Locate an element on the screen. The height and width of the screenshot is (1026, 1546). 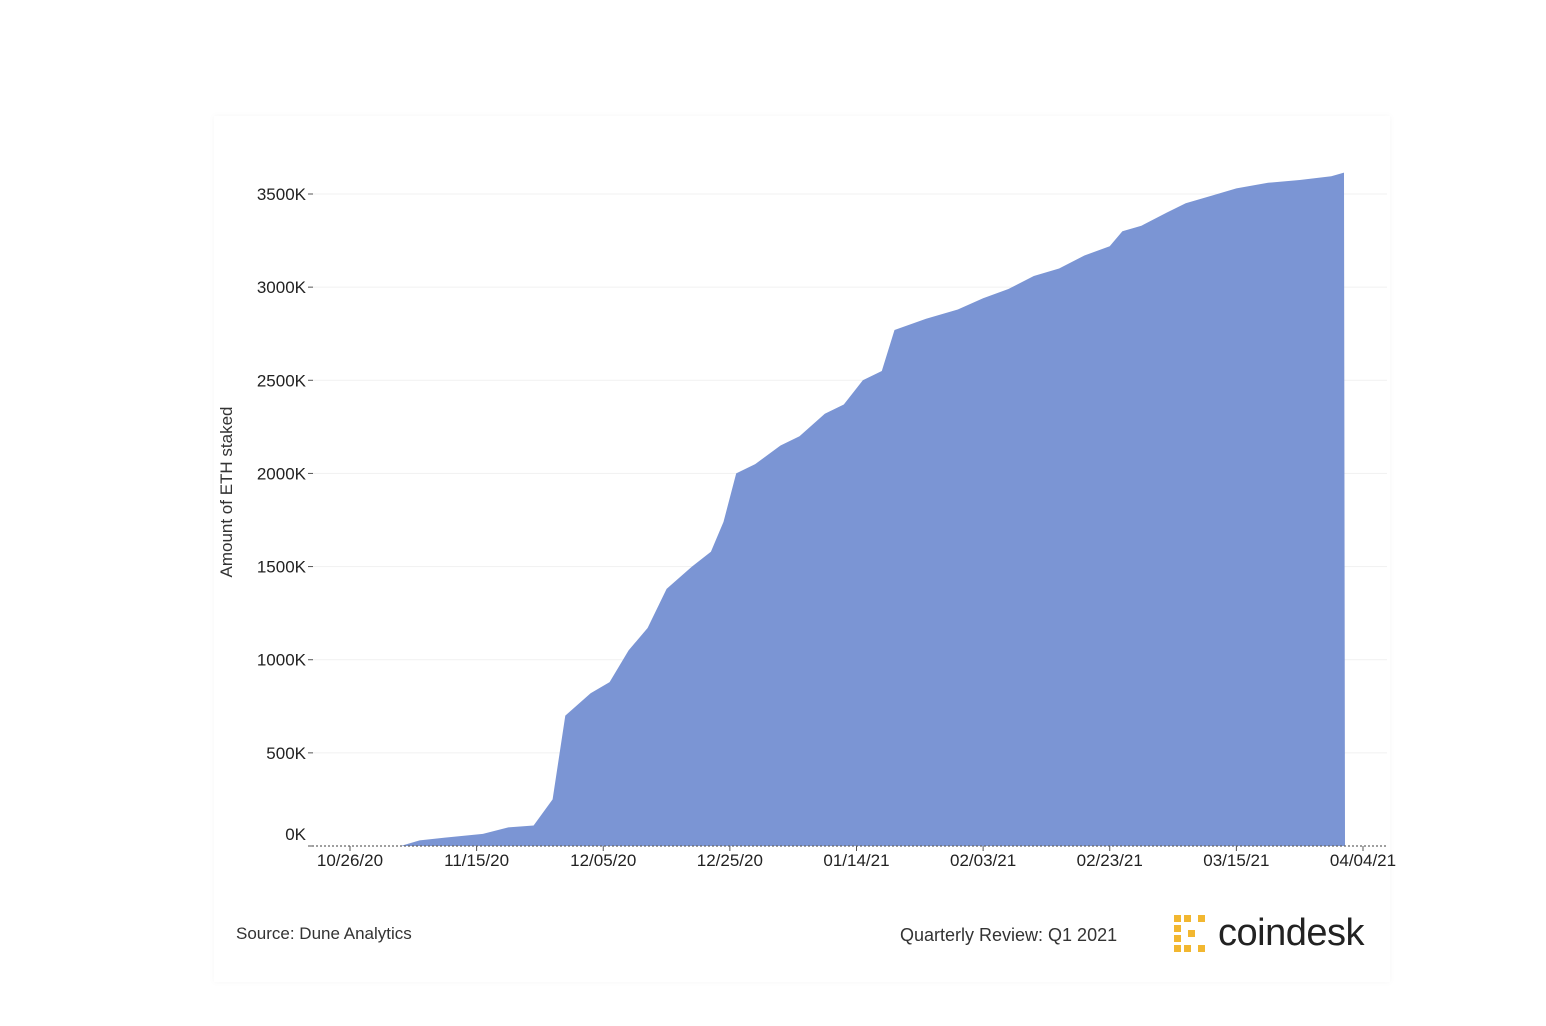
y-tick-label: 3000K is located at coordinates (282, 287).